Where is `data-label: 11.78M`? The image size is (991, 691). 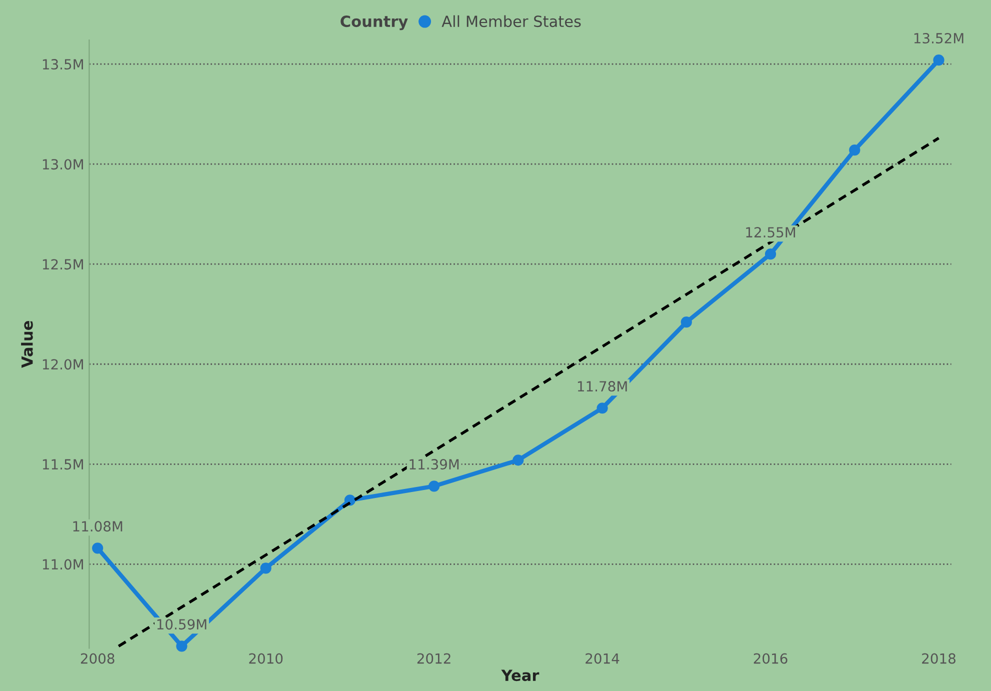
data-label: 11.78M is located at coordinates (602, 386).